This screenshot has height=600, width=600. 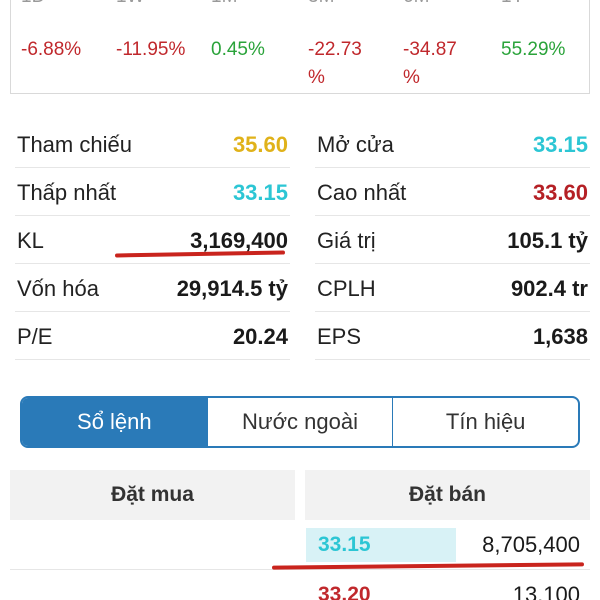 What do you see at coordinates (58, 288) in the screenshot?
I see `stat-label: Vốn hóa` at bounding box center [58, 288].